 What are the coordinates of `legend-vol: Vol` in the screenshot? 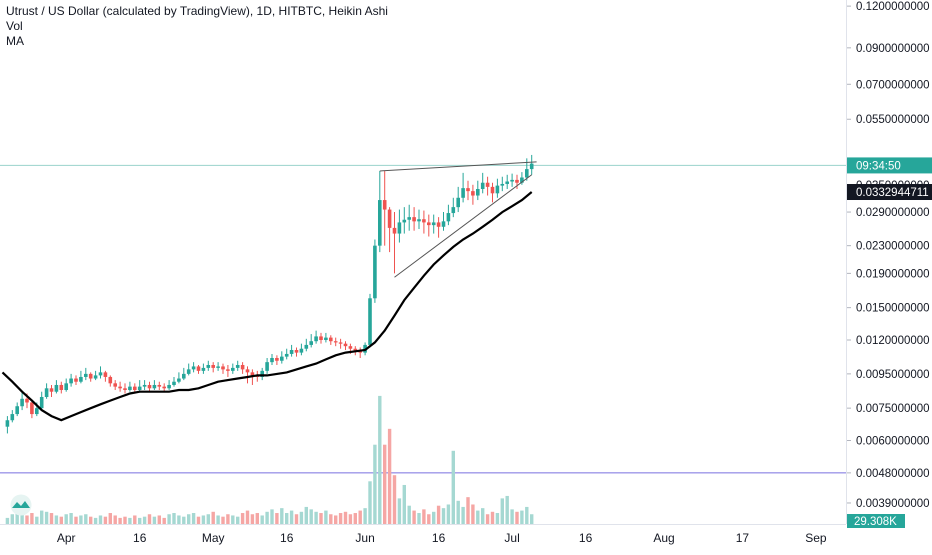 It's located at (14, 26).